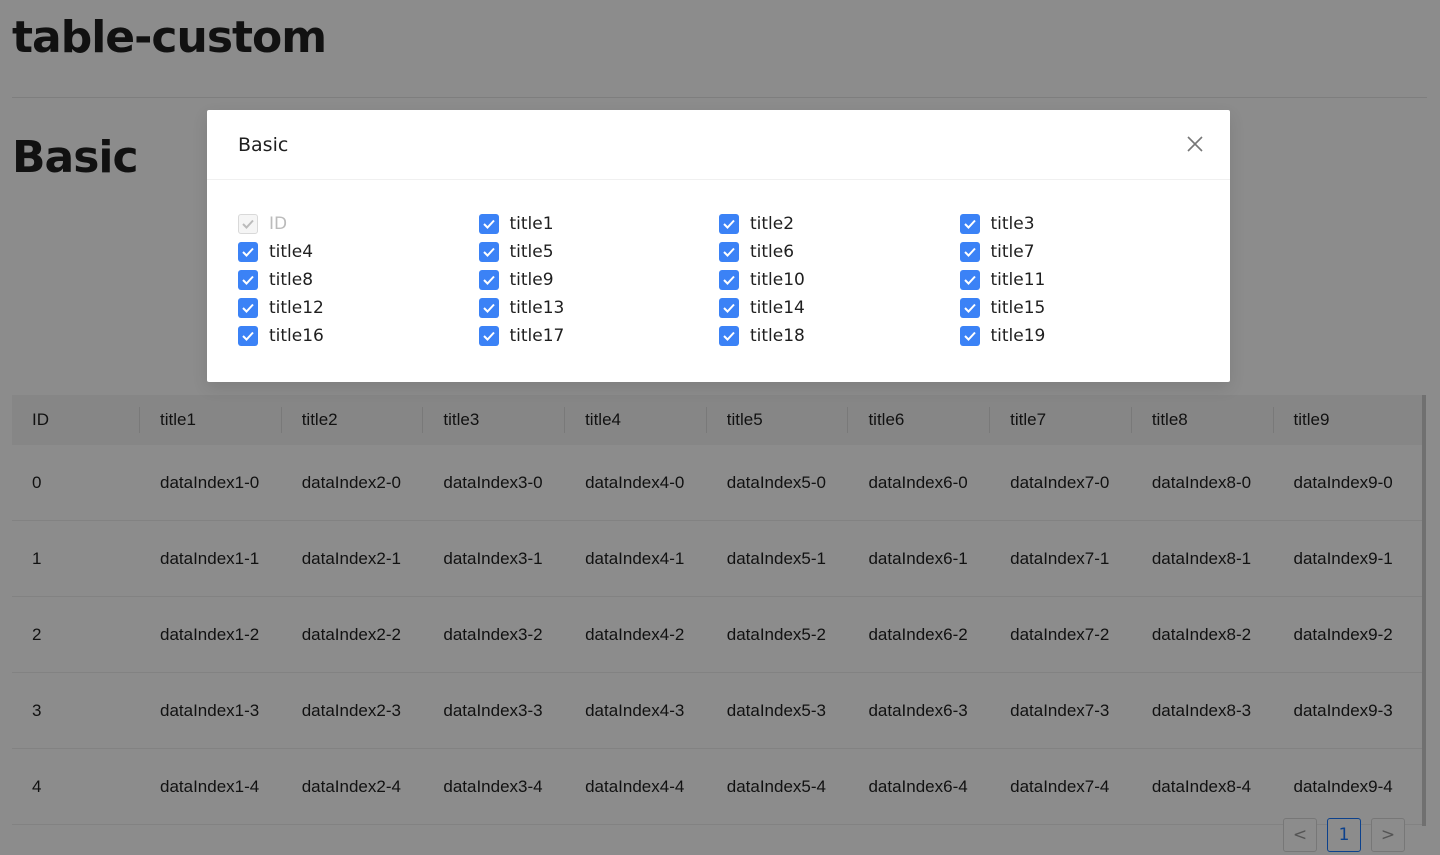  What do you see at coordinates (599, 280) in the screenshot?
I see `checkbox-title9: title9` at bounding box center [599, 280].